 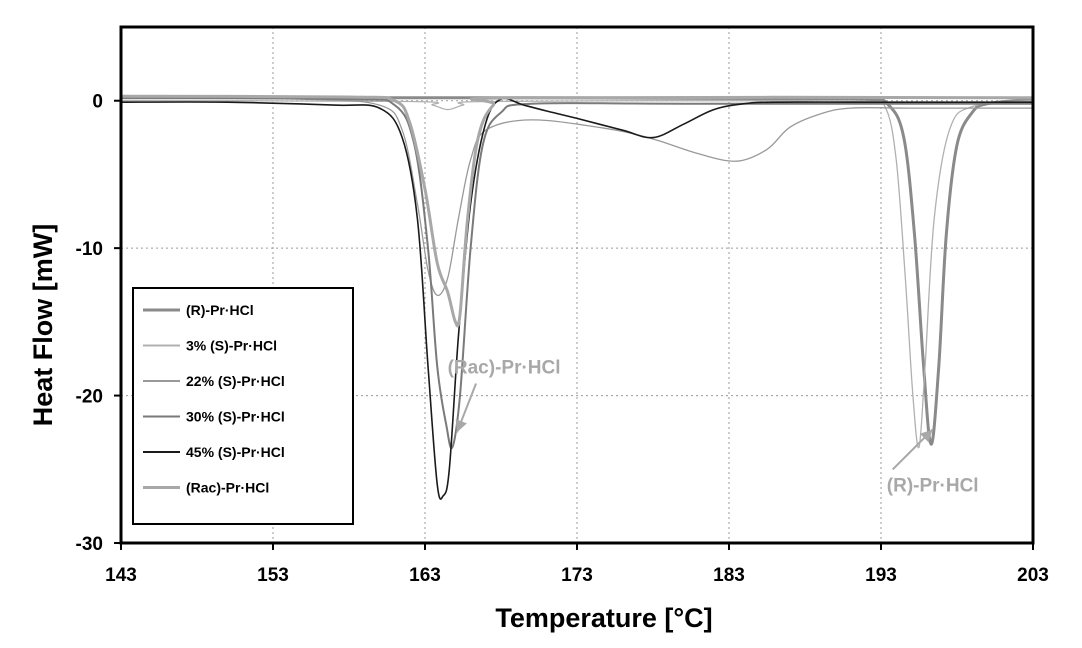 I want to click on x-tick-label: 193, so click(x=881, y=575).